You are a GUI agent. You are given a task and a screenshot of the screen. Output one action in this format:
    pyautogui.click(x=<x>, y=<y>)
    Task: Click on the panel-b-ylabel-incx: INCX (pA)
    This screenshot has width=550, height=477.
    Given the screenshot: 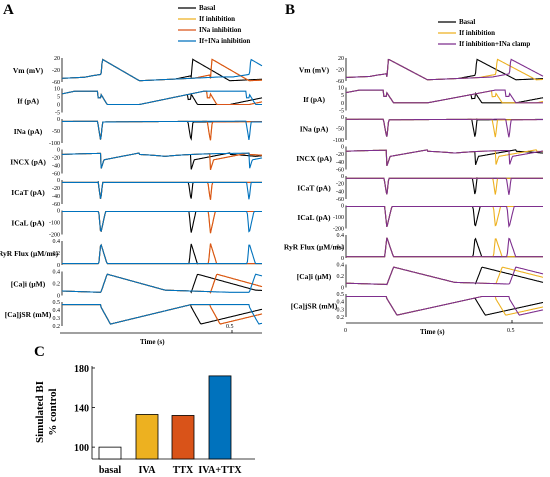 What is the action you would take?
    pyautogui.click(x=314, y=158)
    